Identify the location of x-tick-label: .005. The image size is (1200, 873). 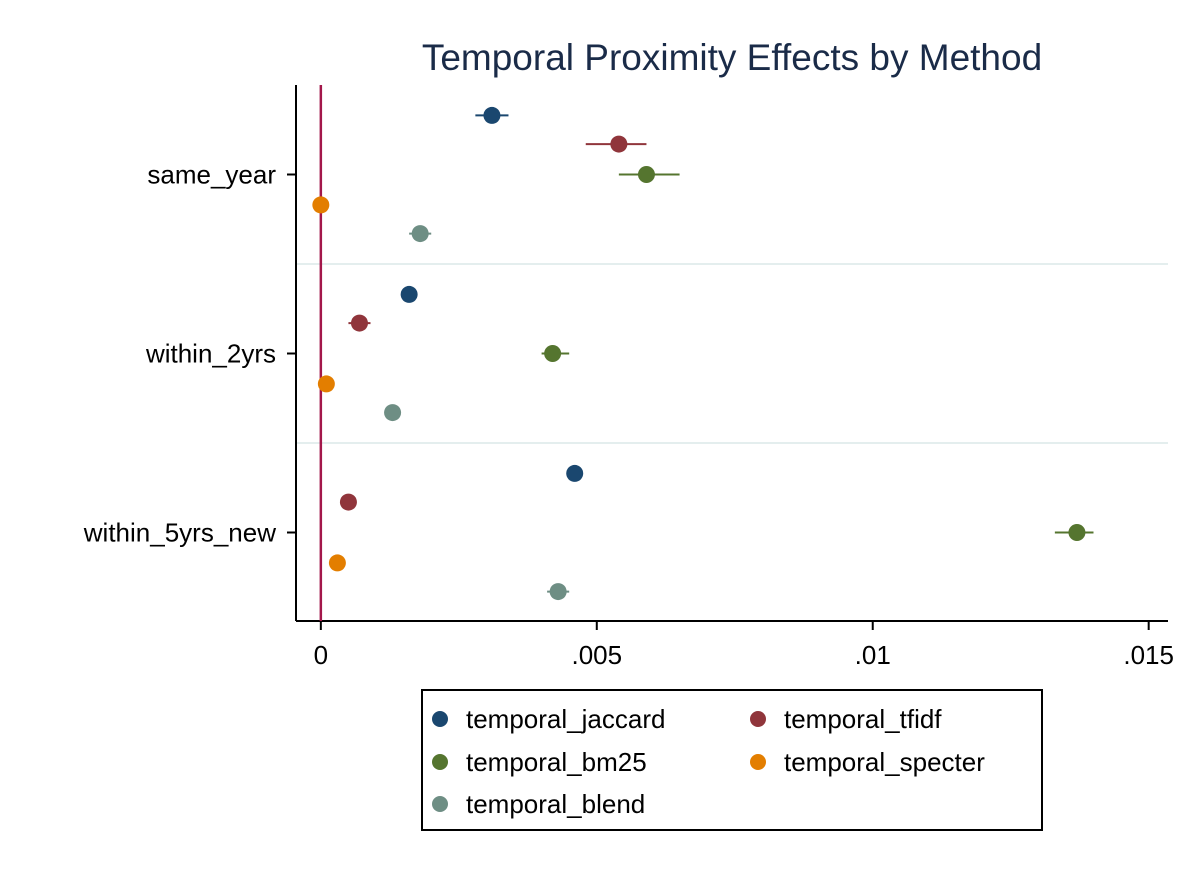
(596, 655).